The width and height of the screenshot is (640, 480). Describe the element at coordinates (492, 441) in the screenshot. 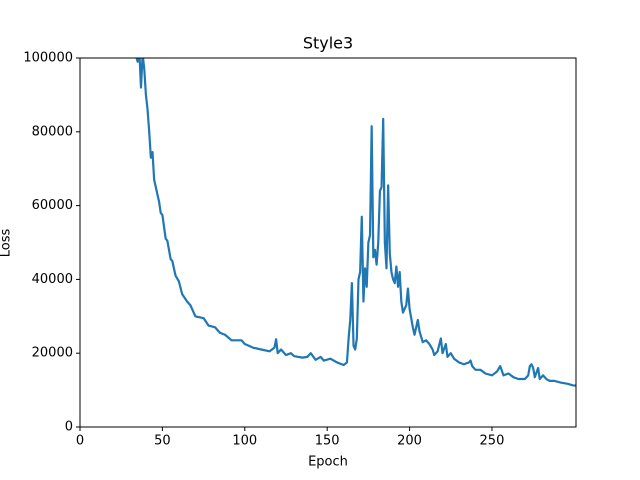

I see `x-tick-label: 250` at that location.